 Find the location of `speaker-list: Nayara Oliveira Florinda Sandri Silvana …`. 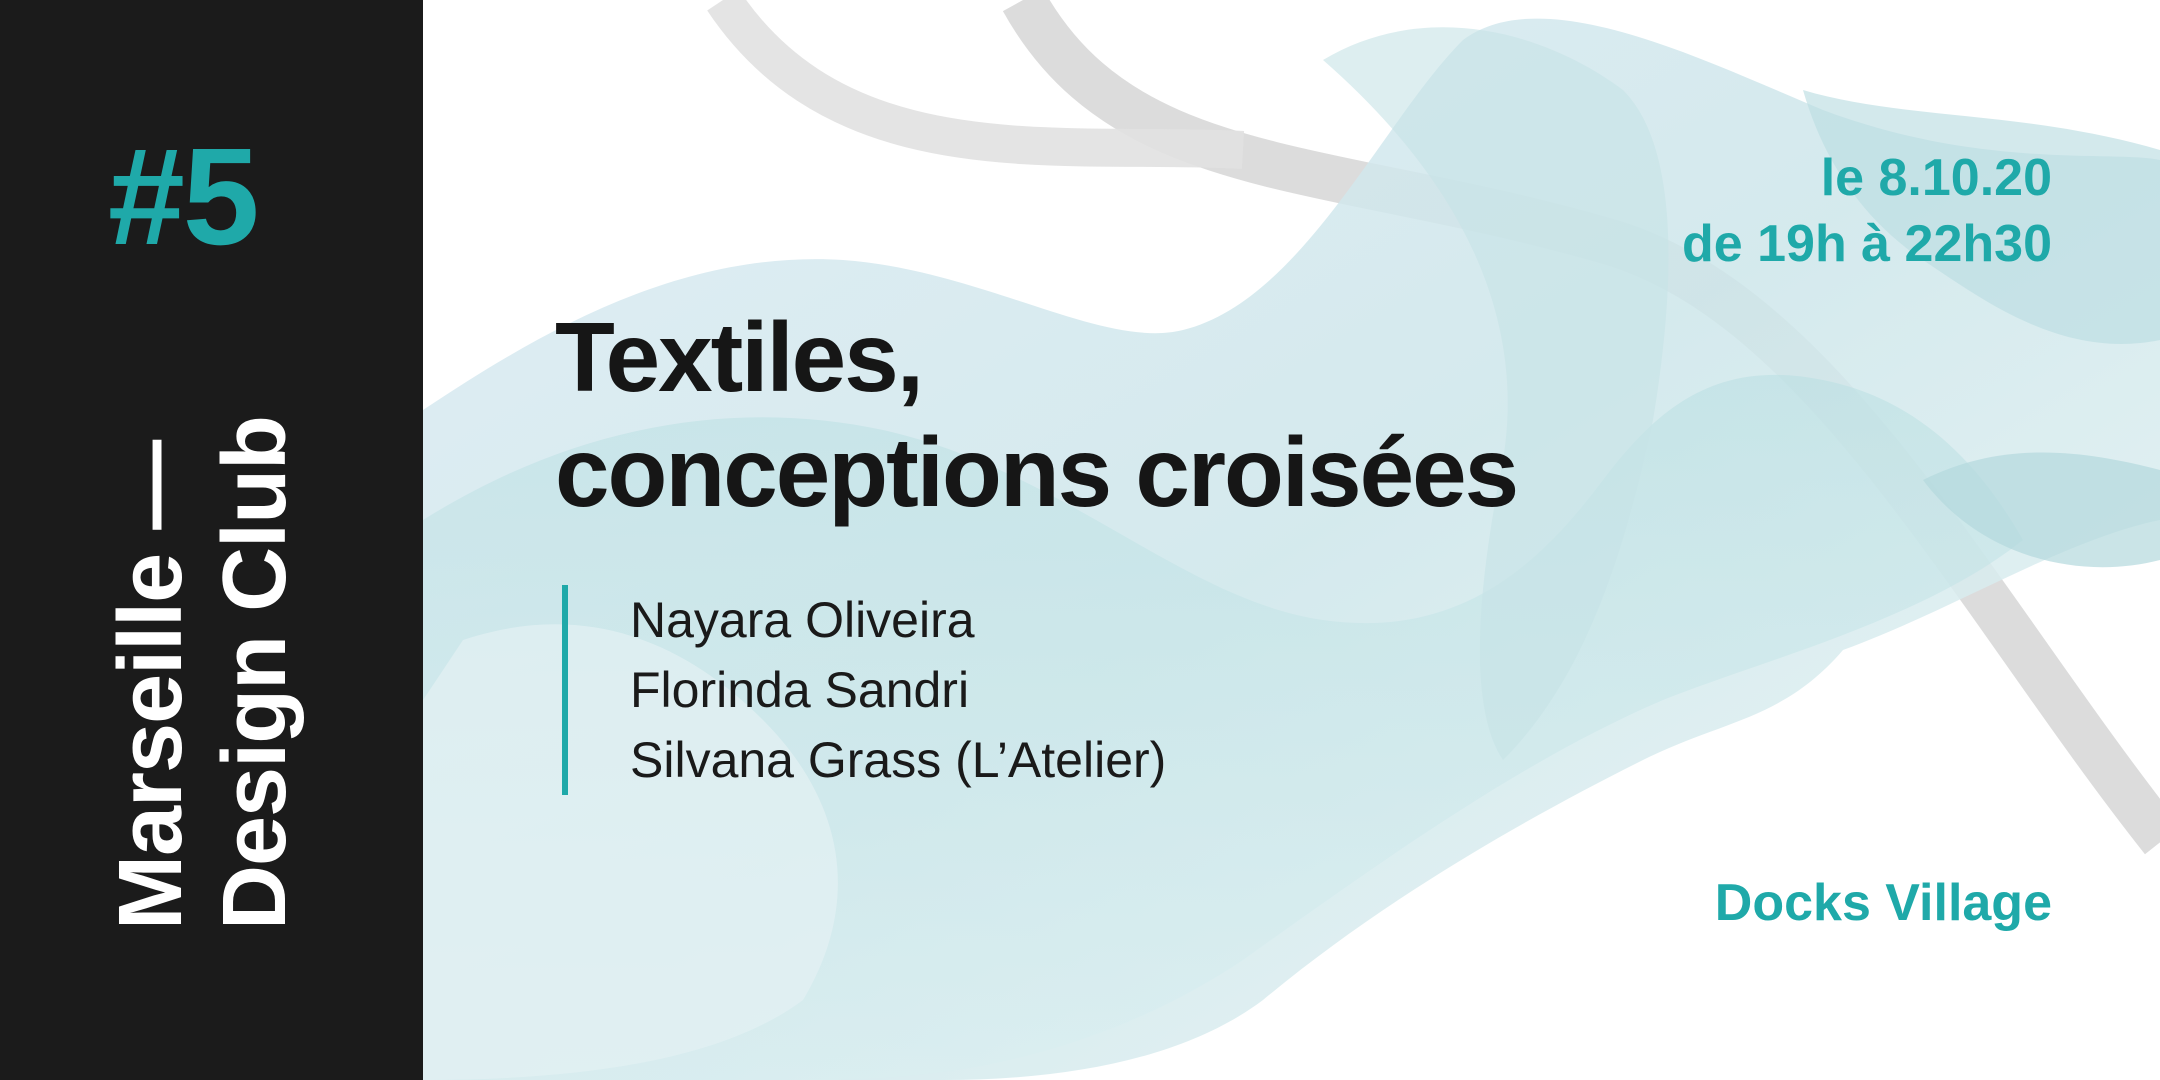

speaker-list: Nayara Oliveira Florinda Sandri Silvana … is located at coordinates (864, 690).